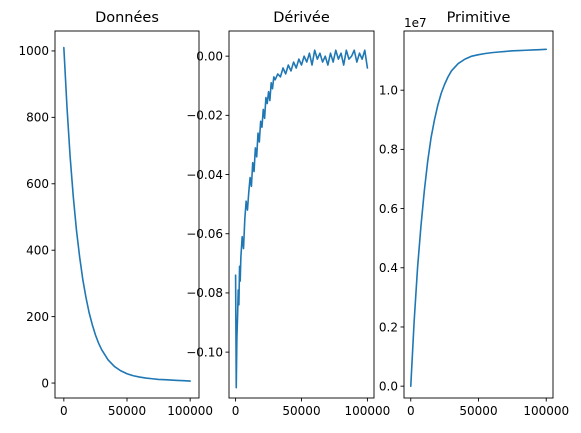 Image resolution: width=581 pixels, height=433 pixels. Describe the element at coordinates (301, 18) in the screenshot. I see `derivee-title: Dérivée` at that location.